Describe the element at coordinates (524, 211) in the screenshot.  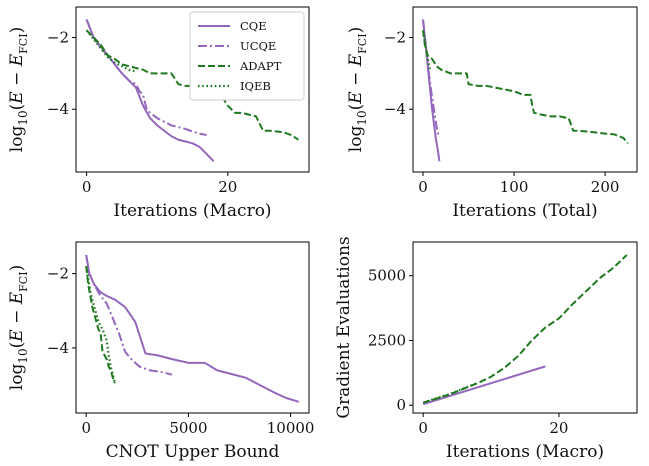
I see `x-axis-label: Iterations (Total)` at that location.